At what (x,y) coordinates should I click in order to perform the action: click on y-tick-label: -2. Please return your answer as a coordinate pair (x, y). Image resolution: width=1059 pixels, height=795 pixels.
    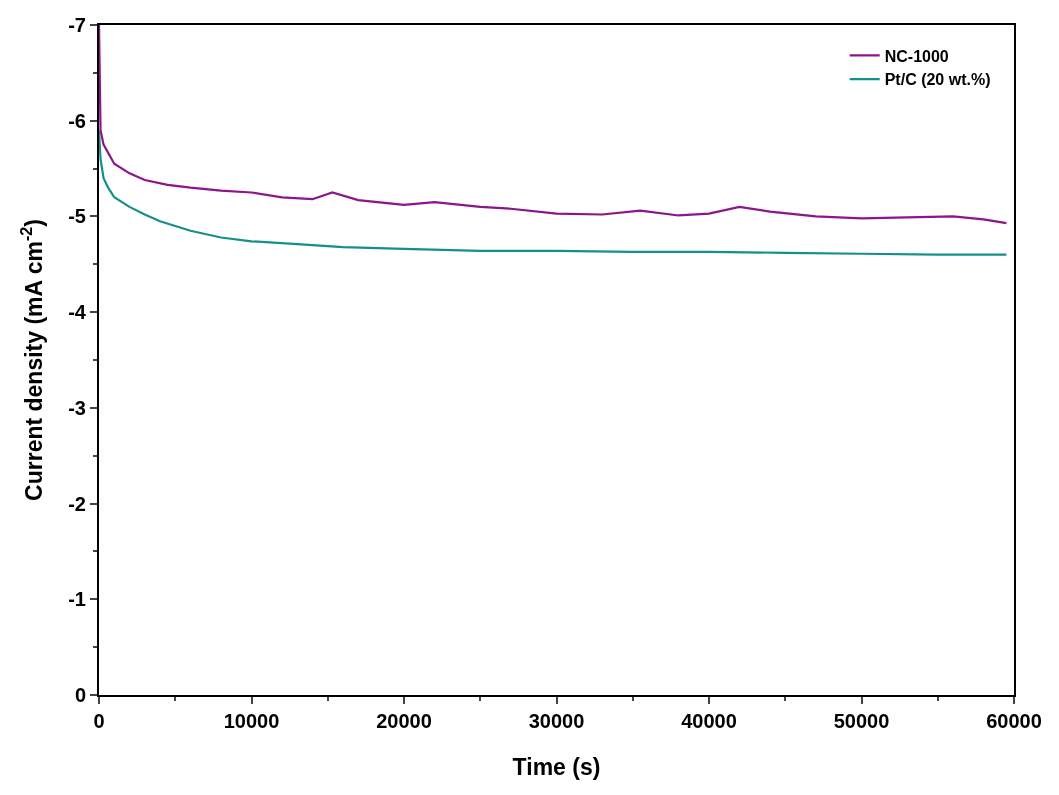
    Looking at the image, I should click on (77, 503).